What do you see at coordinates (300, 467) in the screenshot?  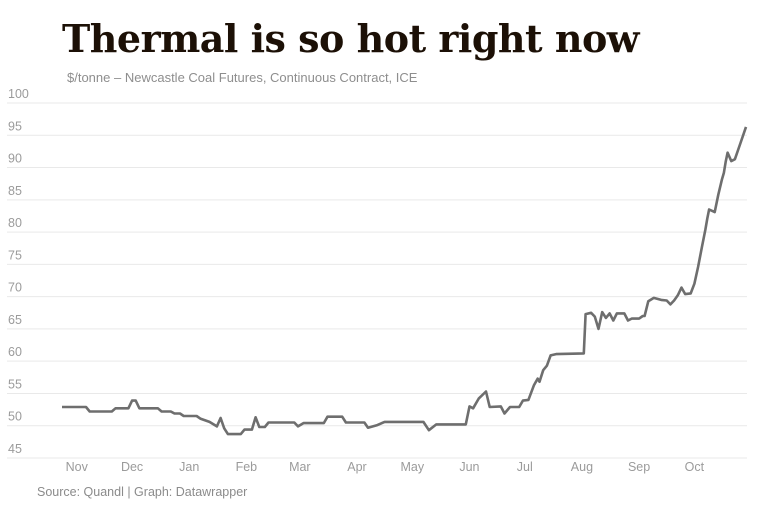 I see `x-tick-label: Mar` at bounding box center [300, 467].